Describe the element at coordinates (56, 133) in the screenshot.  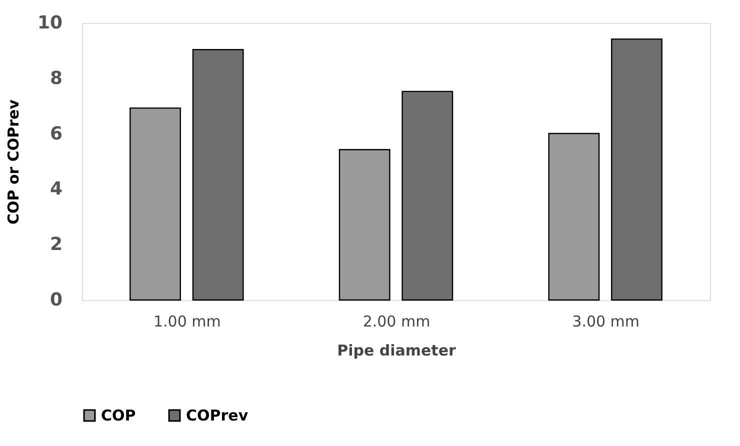
I see `y-tick-label: 6` at that location.